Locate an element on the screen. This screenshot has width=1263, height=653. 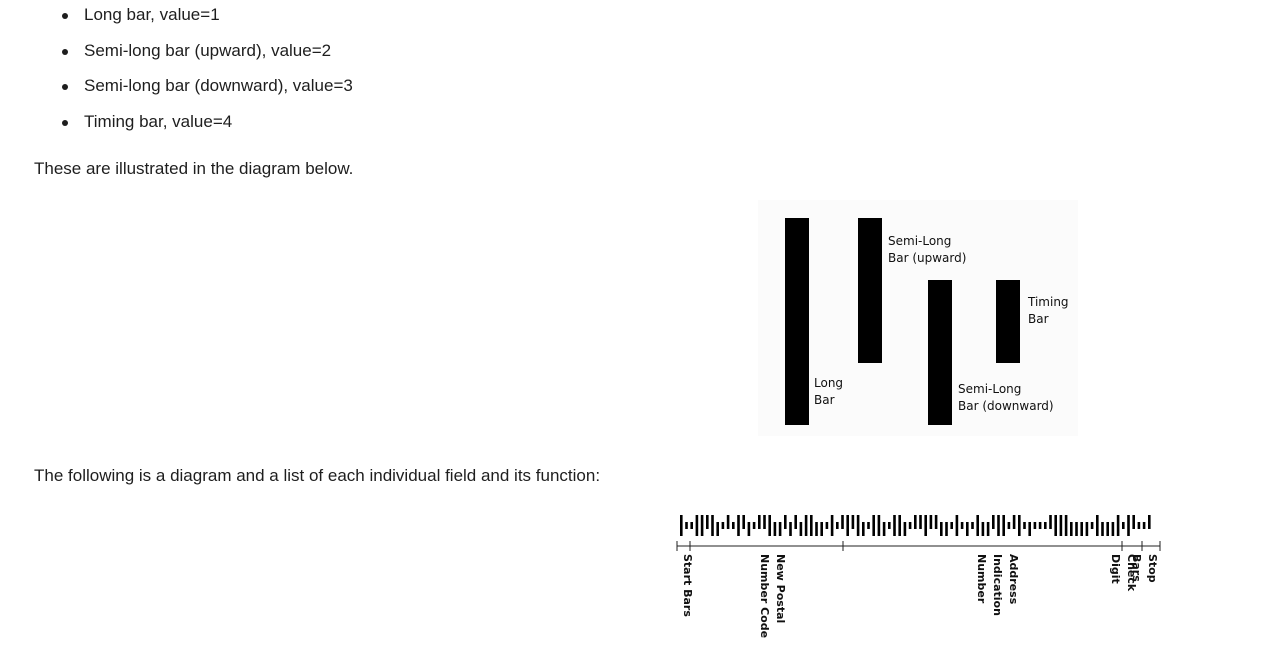
timing-bar is located at coordinates (1008, 321).